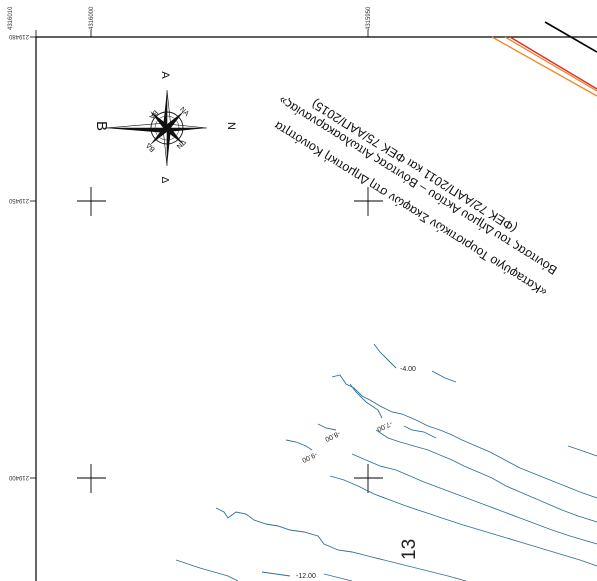 This screenshot has width=597, height=581. What do you see at coordinates (570, 37) in the screenshot?
I see `boundary-line-black` at bounding box center [570, 37].